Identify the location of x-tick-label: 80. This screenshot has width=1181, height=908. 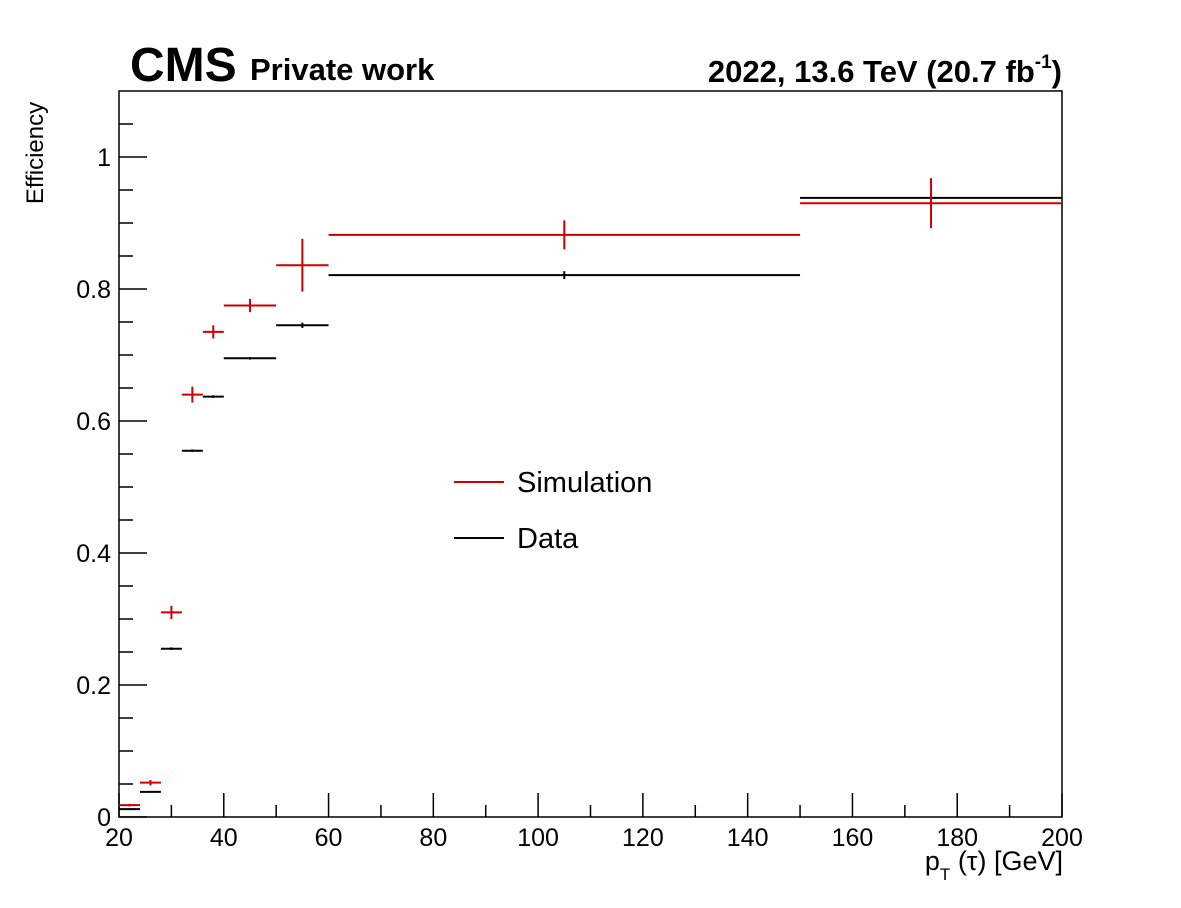
(433, 838).